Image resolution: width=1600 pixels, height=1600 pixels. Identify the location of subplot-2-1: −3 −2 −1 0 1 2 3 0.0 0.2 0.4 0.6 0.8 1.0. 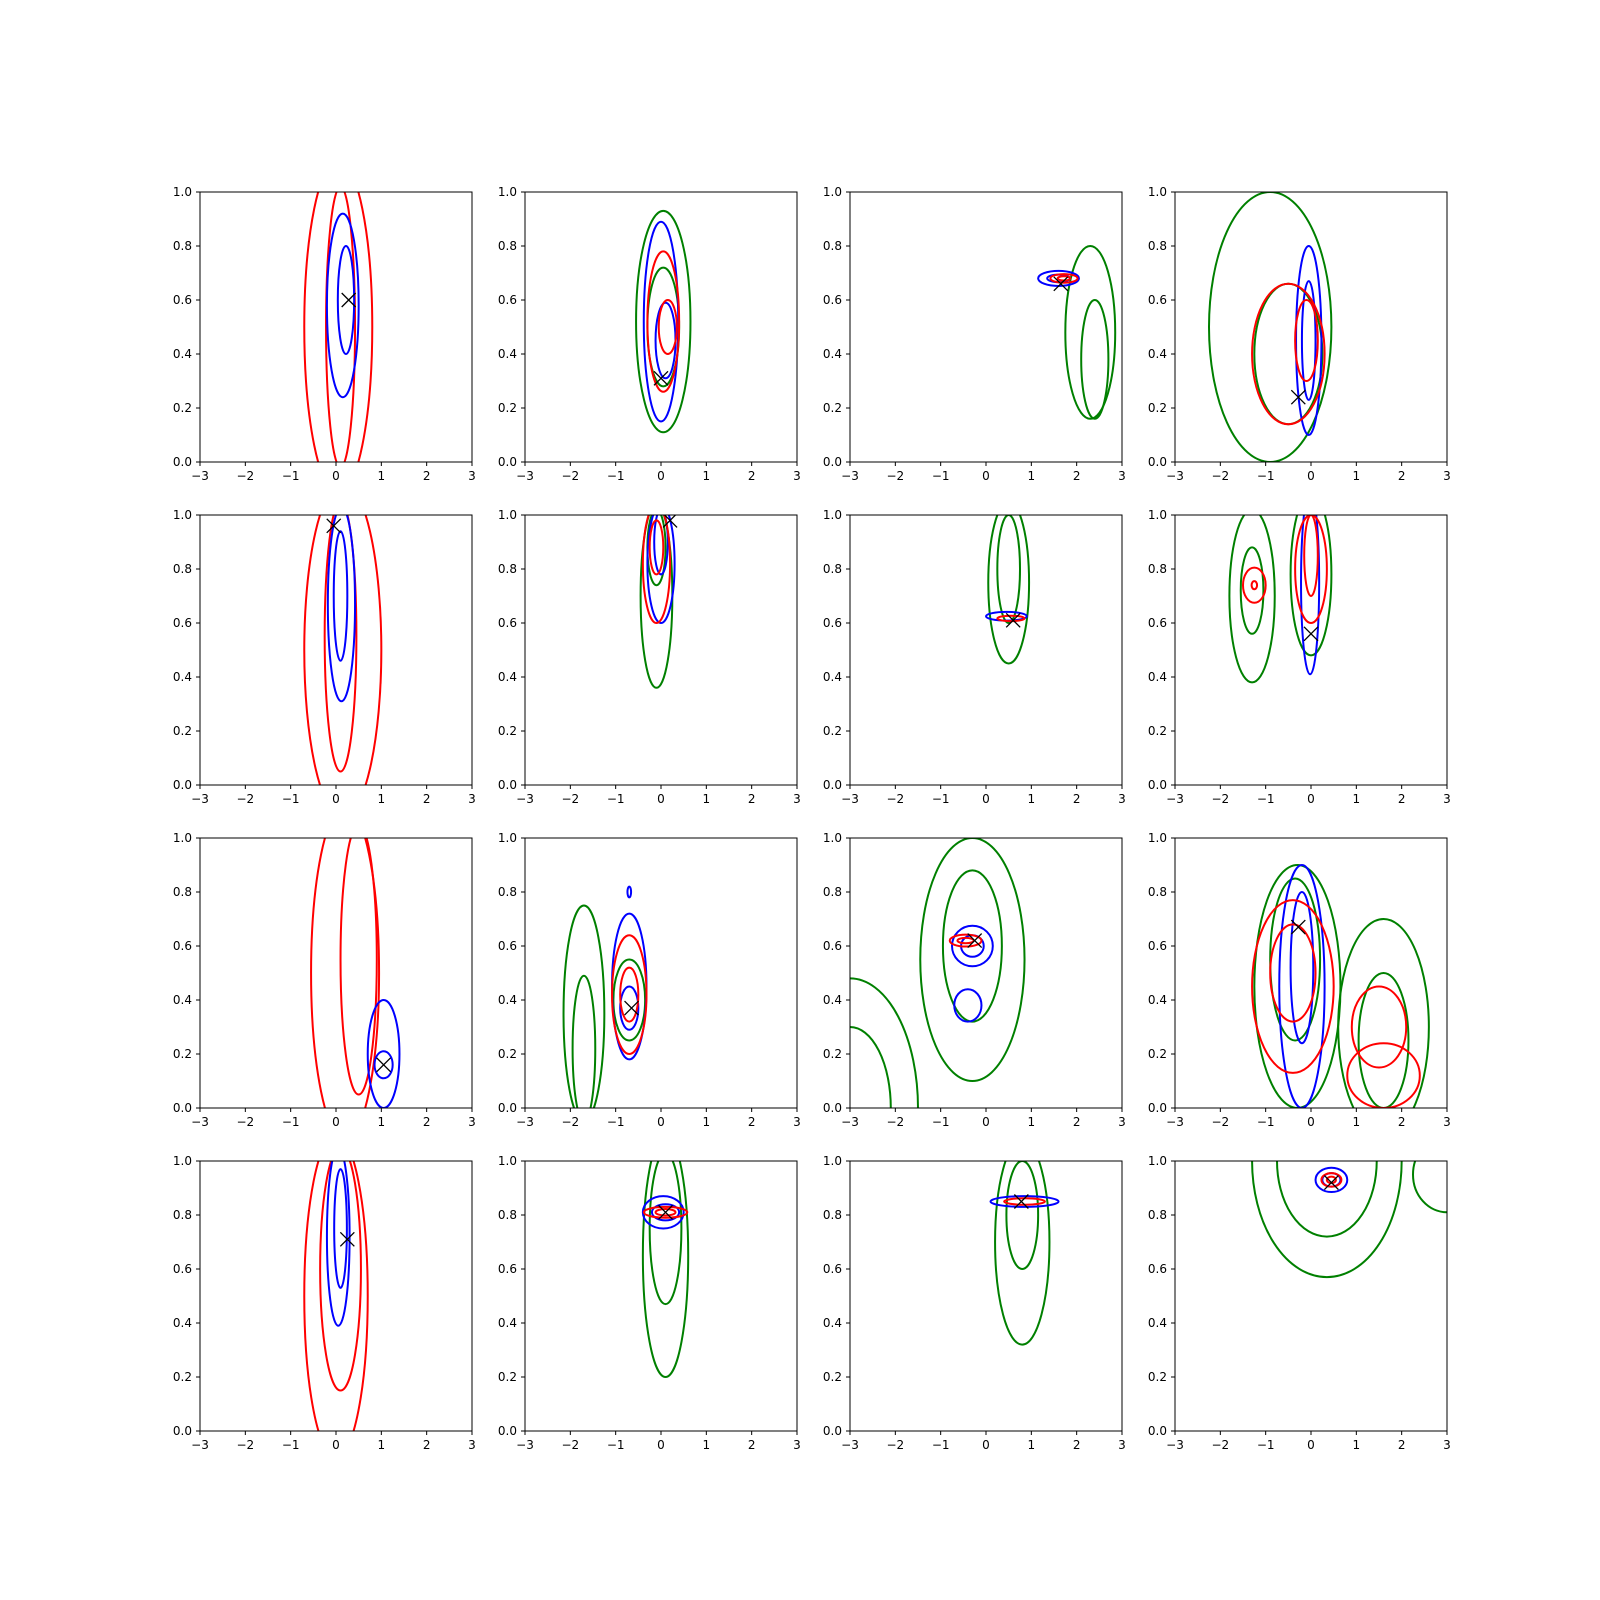
(324, 657).